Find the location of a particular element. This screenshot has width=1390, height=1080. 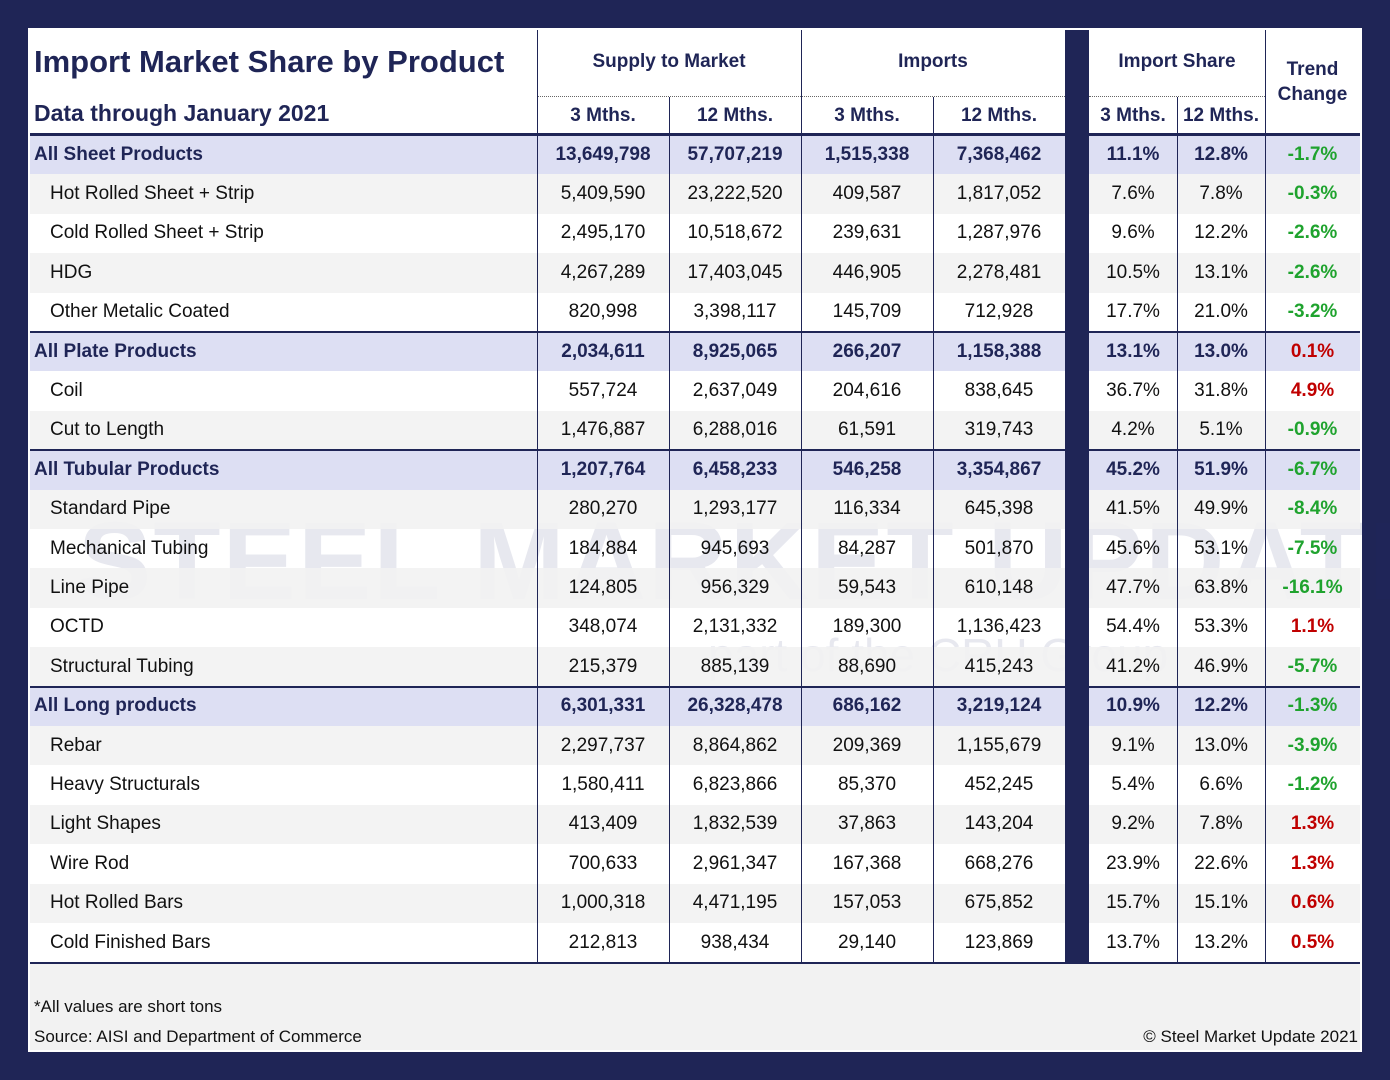

cell: 17.7% is located at coordinates (1133, 312).